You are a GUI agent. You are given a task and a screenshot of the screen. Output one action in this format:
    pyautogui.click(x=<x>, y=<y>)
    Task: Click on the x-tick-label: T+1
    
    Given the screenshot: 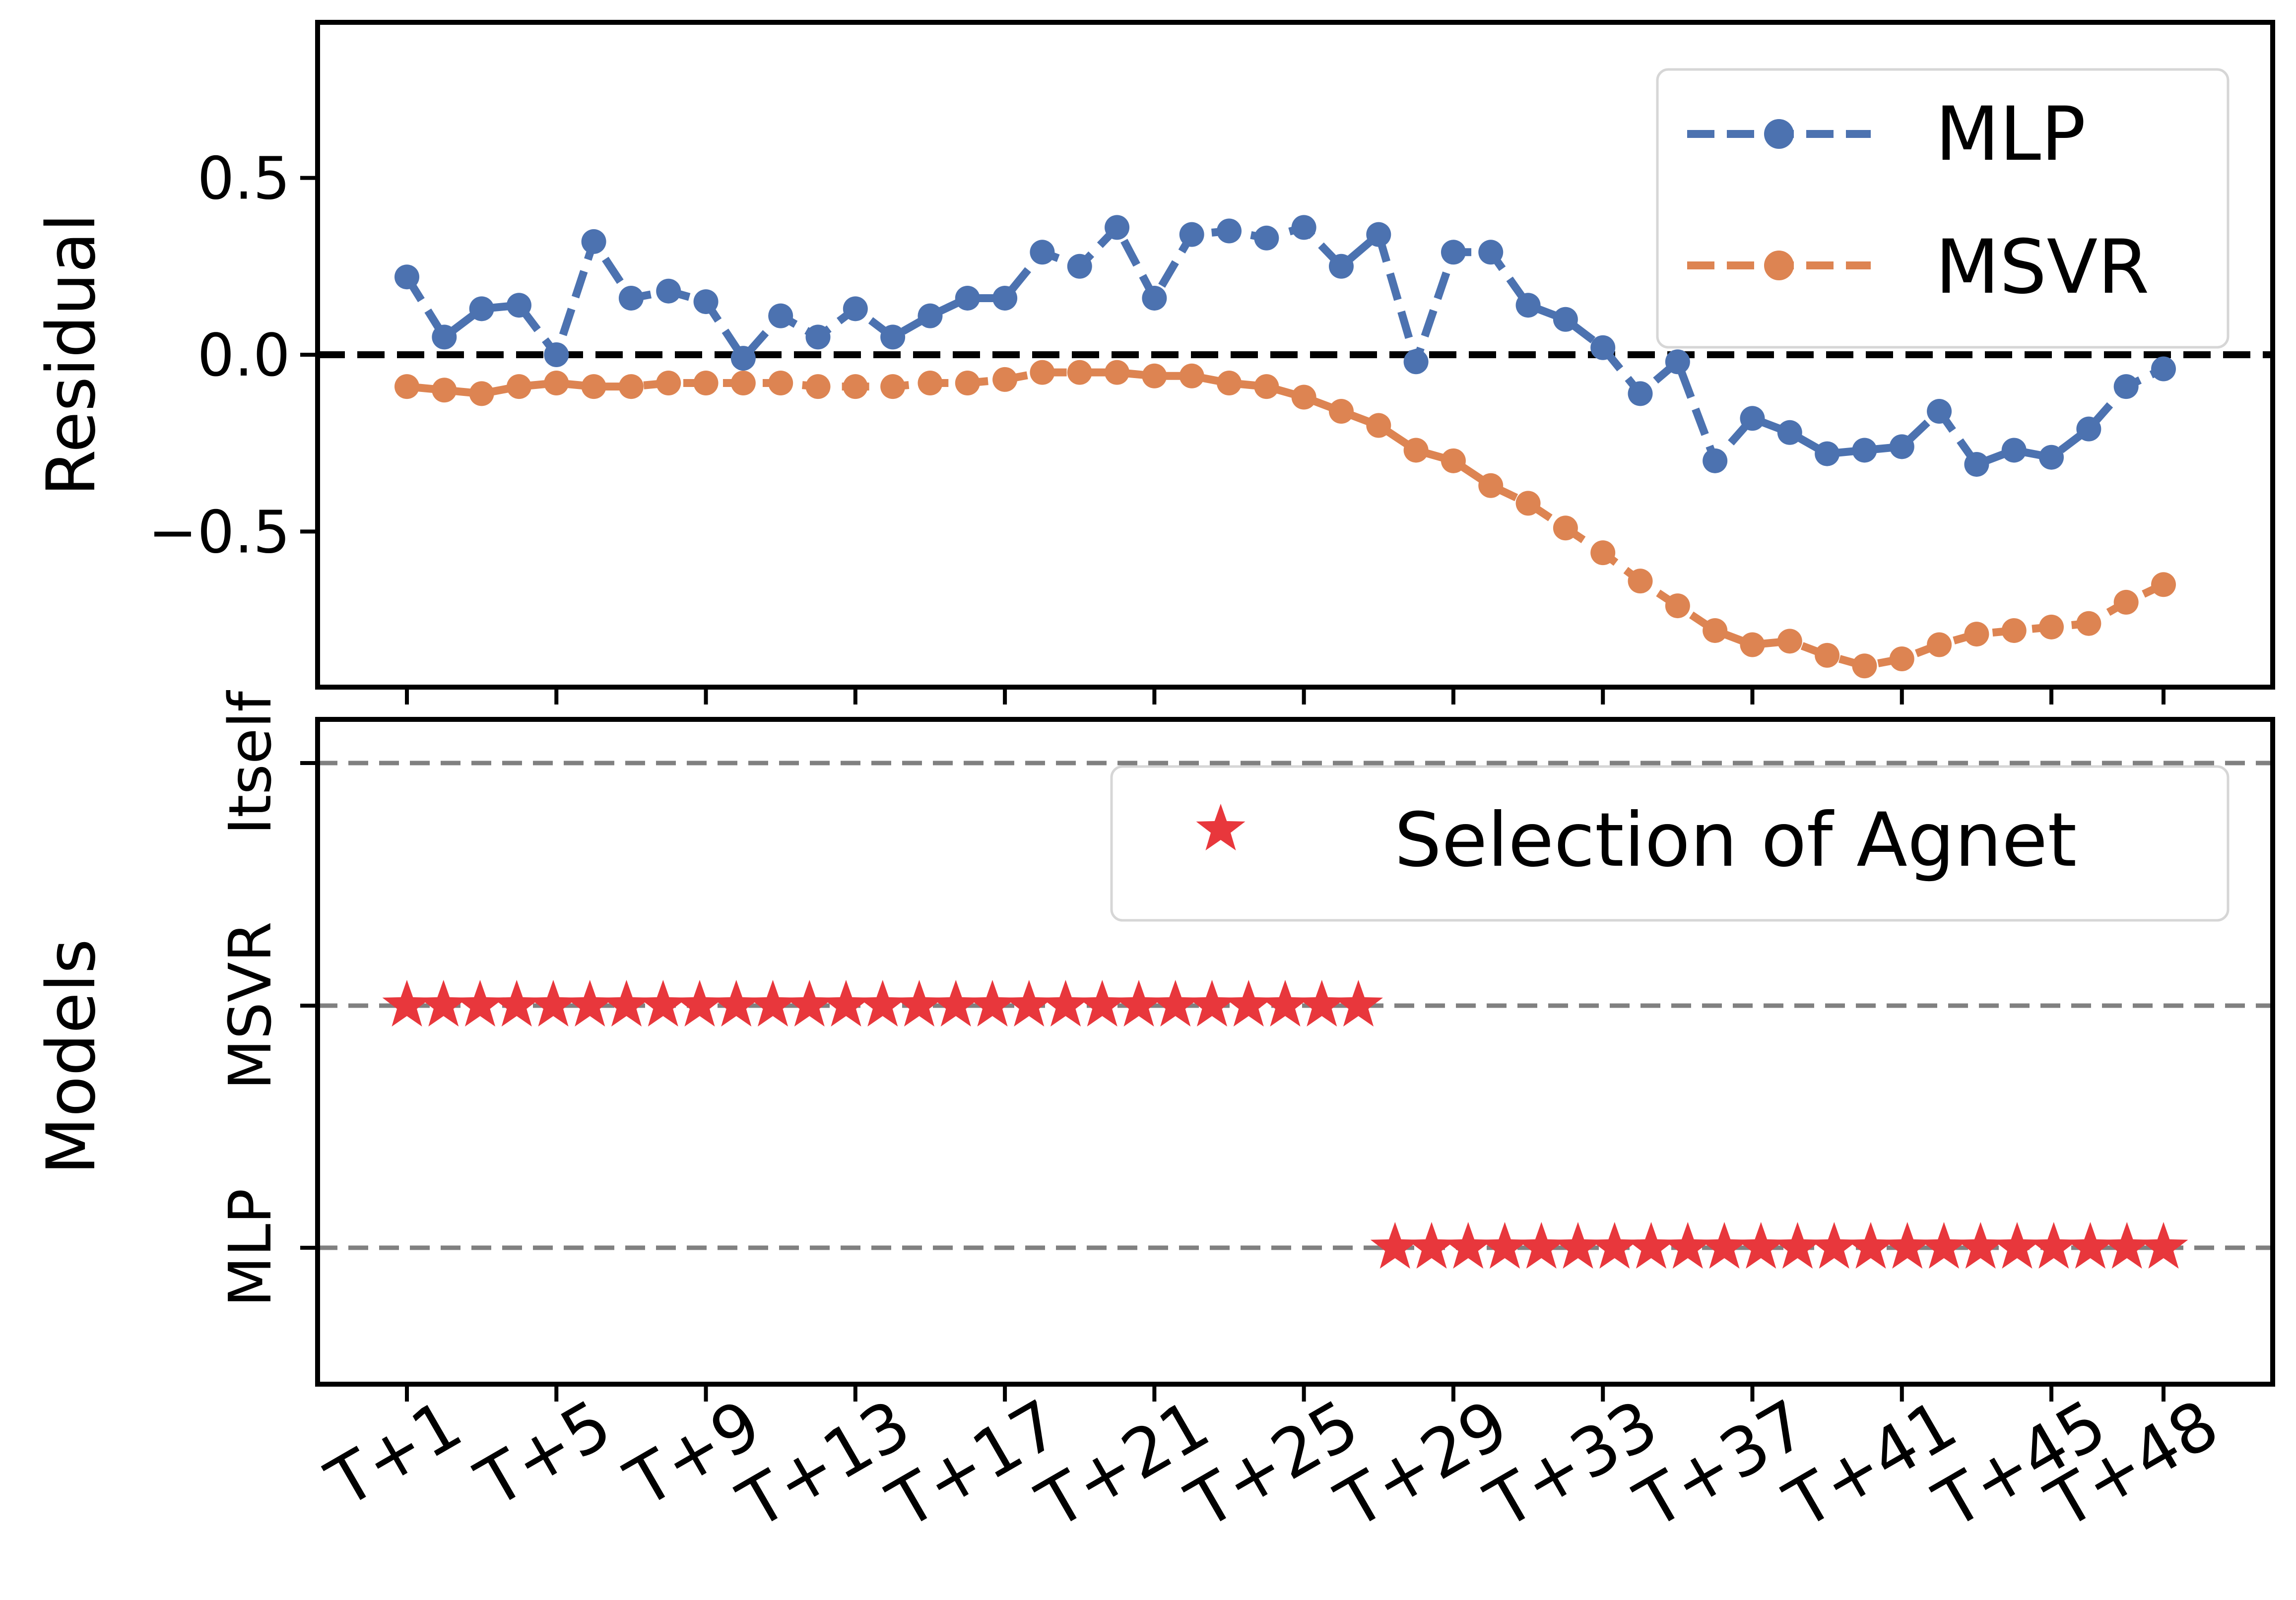 What is the action you would take?
    pyautogui.click(x=394, y=1454)
    